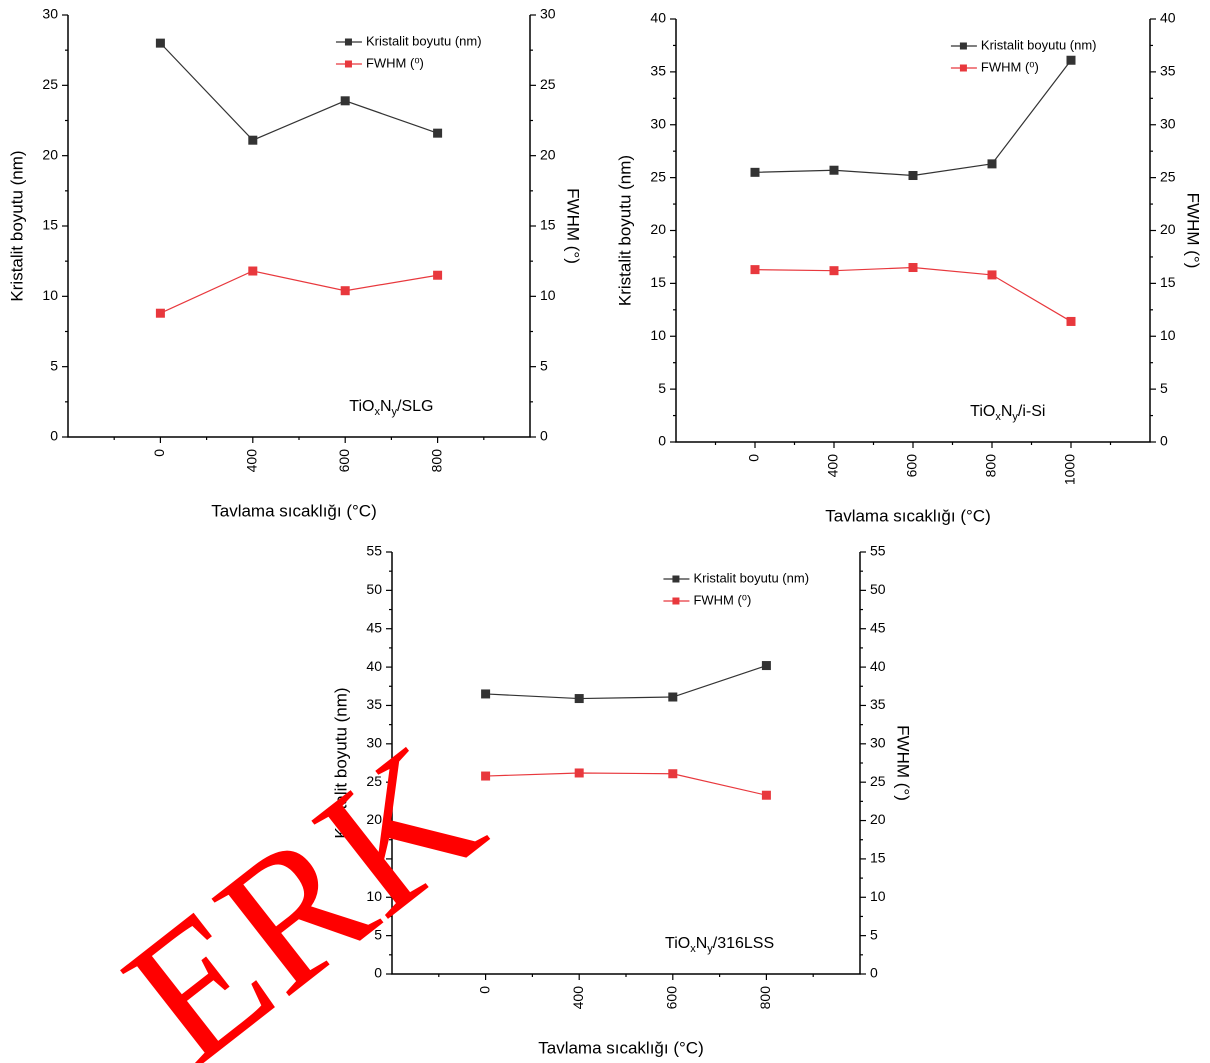 This screenshot has height=1063, width=1210. Describe the element at coordinates (374, 551) in the screenshot. I see `y-tick-label: 55` at that location.